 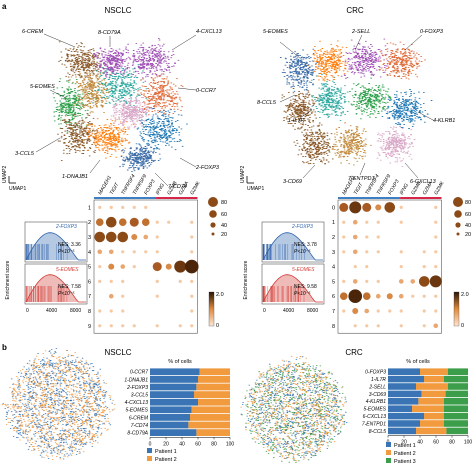 I want to click on crc-gsea-bottom-nes: NES: 9.58, so click(x=305, y=287).